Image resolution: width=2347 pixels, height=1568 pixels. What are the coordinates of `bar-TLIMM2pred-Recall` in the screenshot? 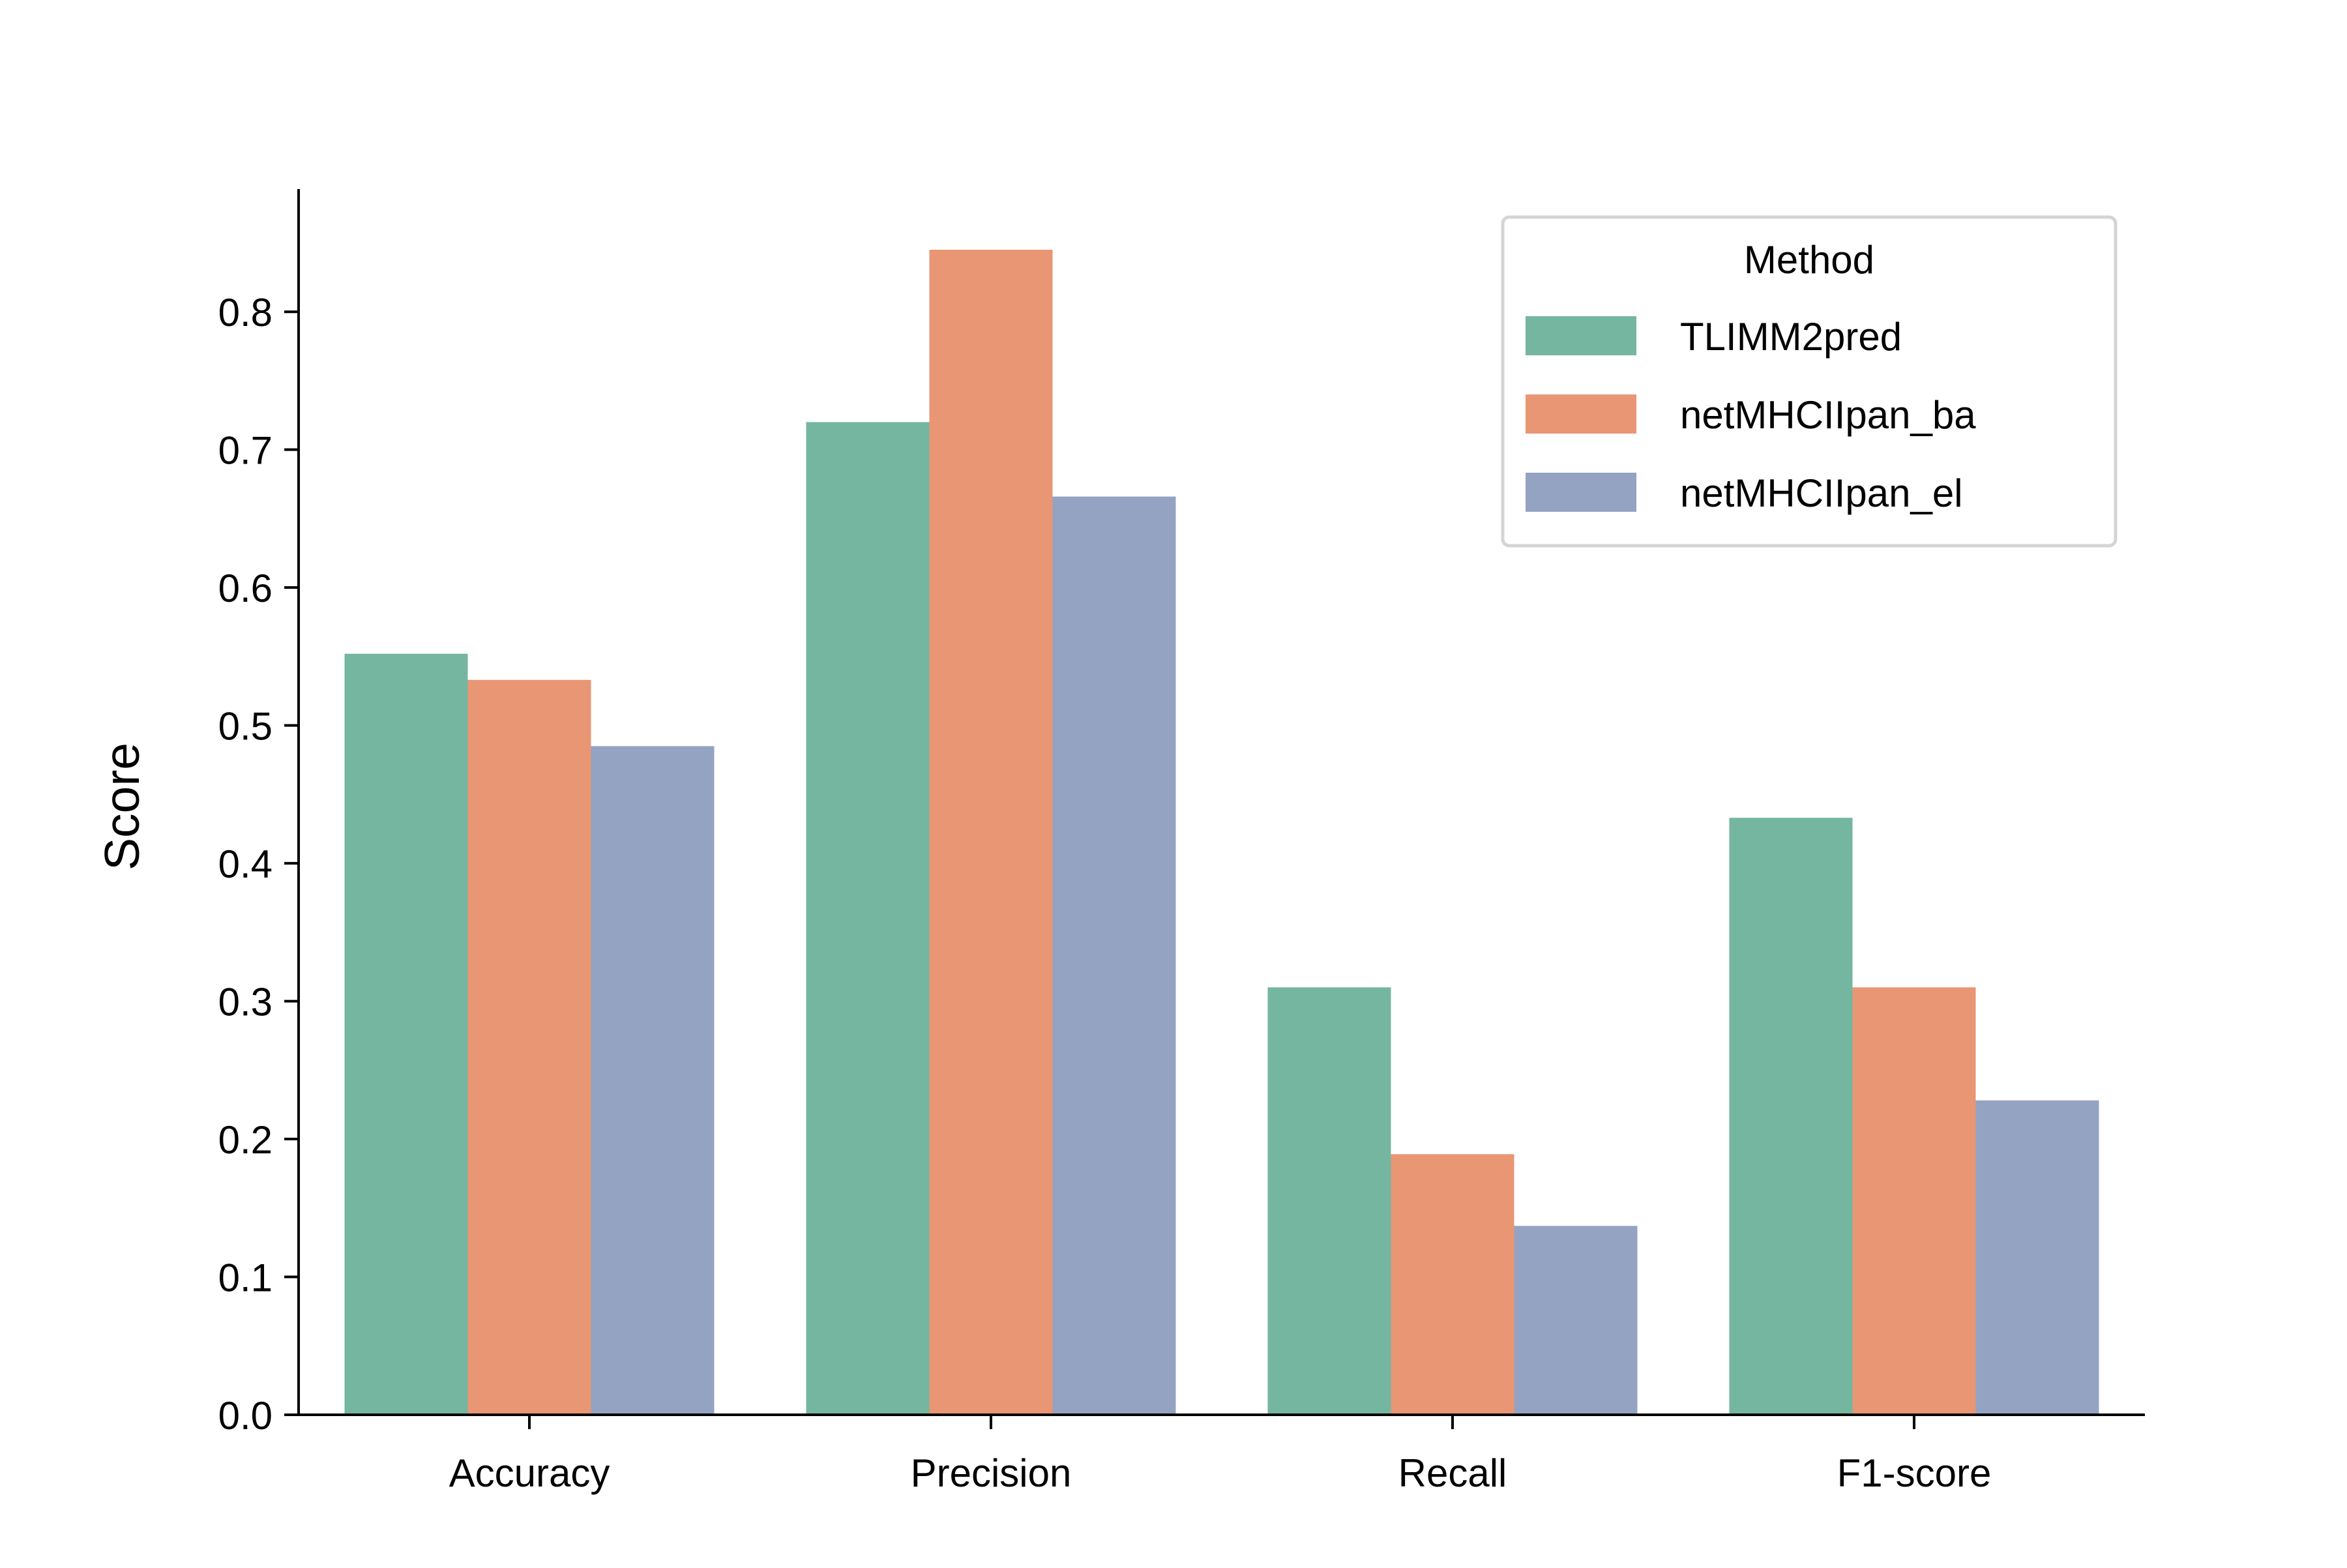 It's located at (1329, 1201).